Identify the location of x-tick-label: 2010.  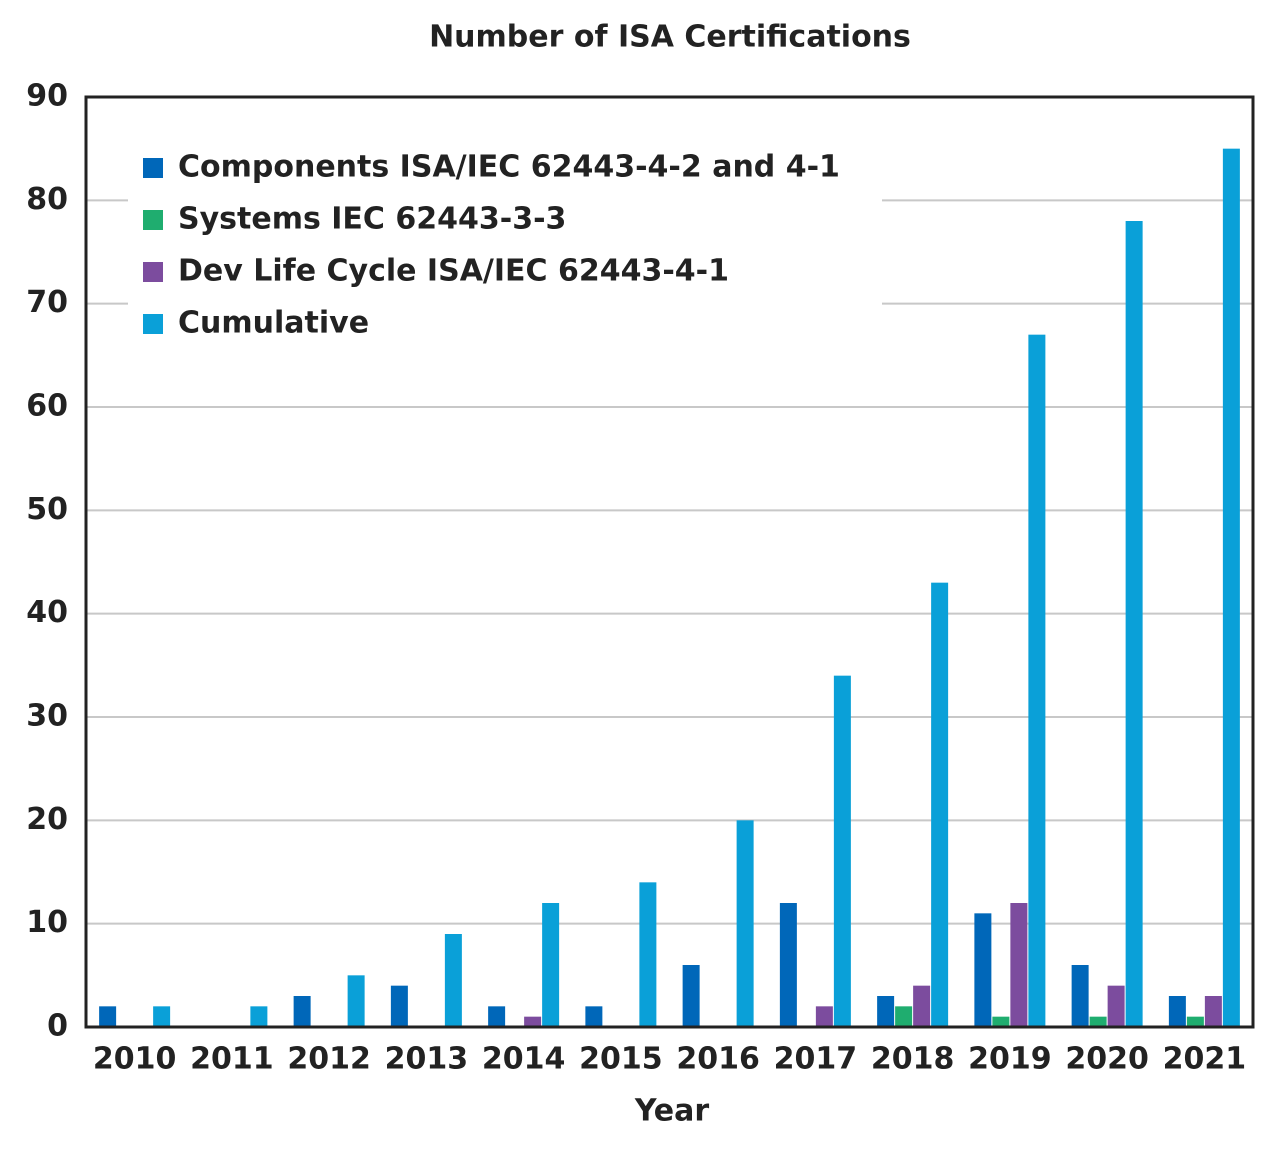
(135, 1059).